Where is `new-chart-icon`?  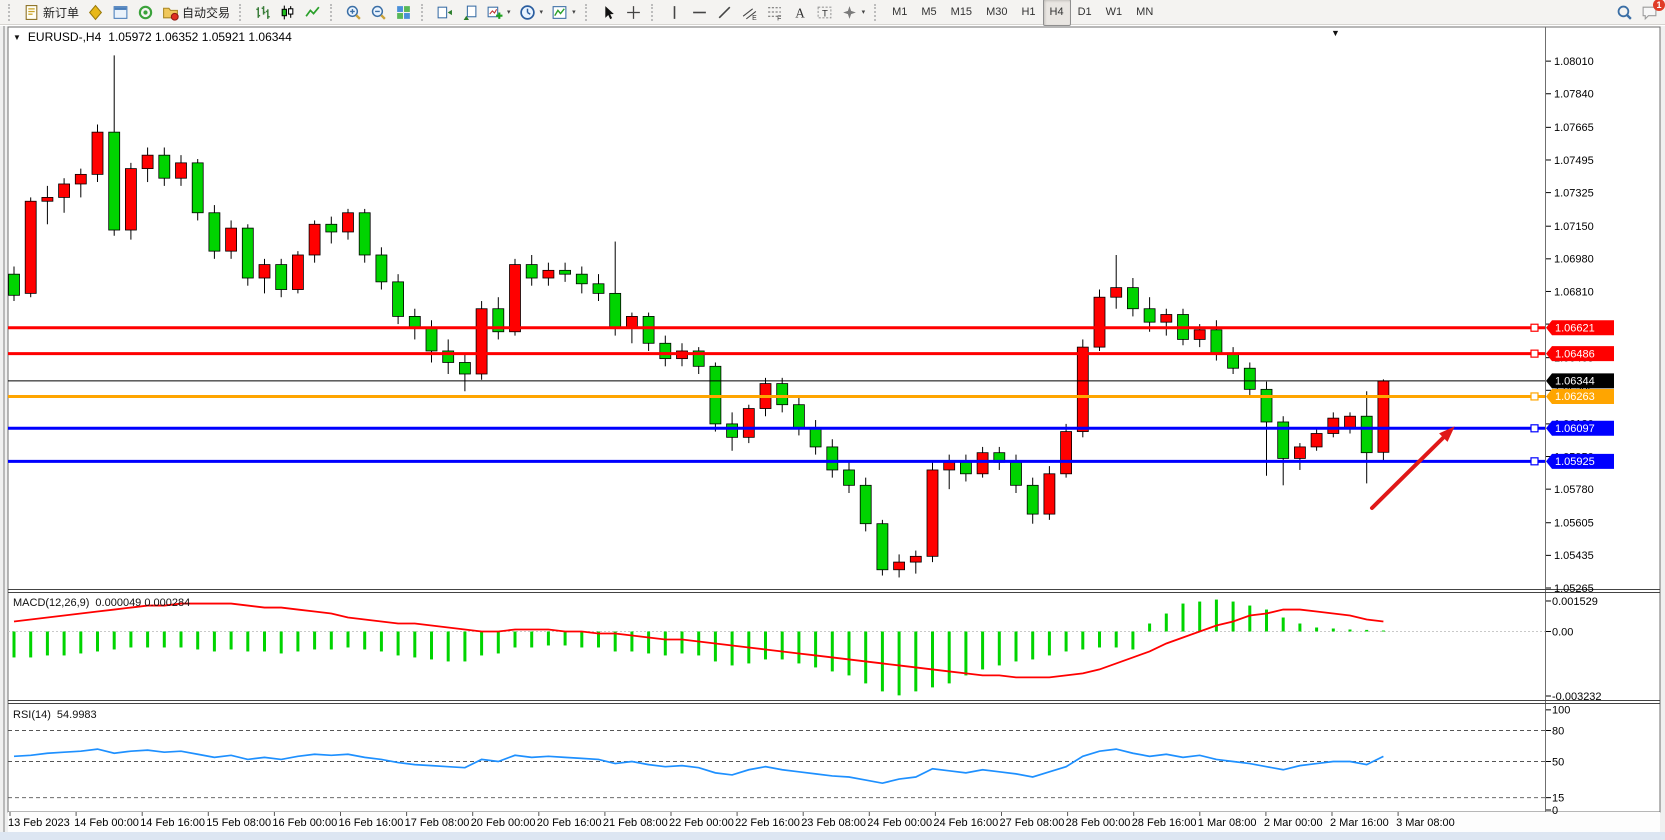
new-chart-icon is located at coordinates (494, 12).